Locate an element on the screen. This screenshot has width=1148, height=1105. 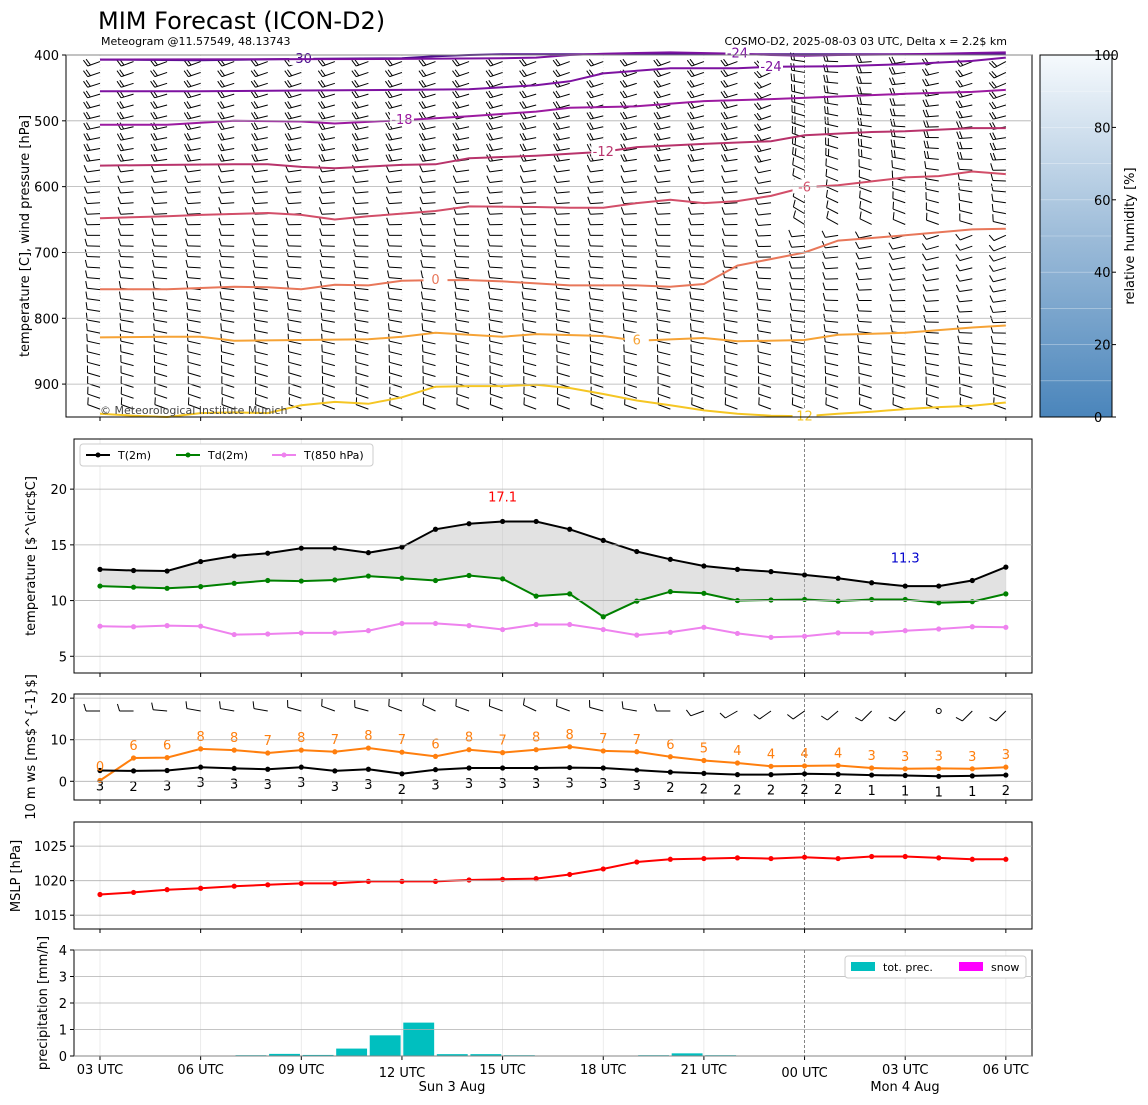
temperature-legend: T(2m) Td(2m) T(850 hPa) is located at coordinates (226, 455).